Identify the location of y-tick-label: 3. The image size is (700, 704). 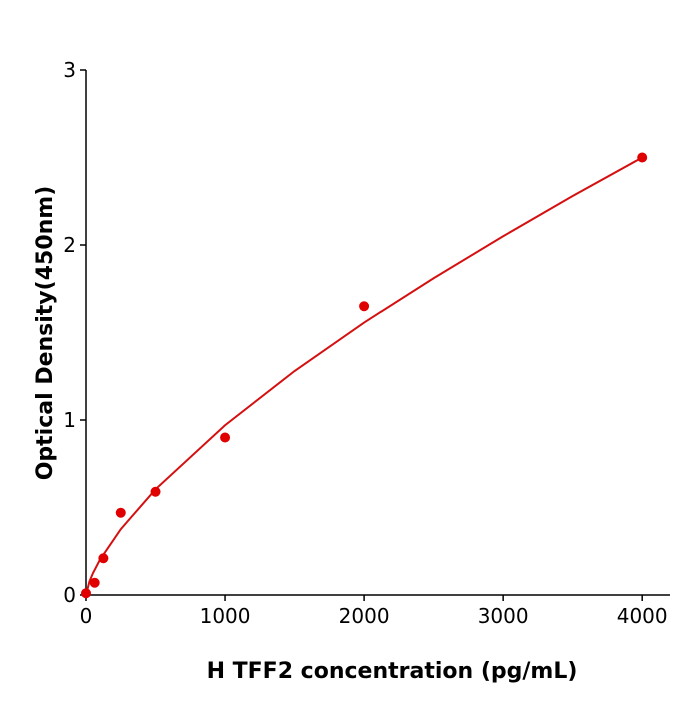
(69, 70).